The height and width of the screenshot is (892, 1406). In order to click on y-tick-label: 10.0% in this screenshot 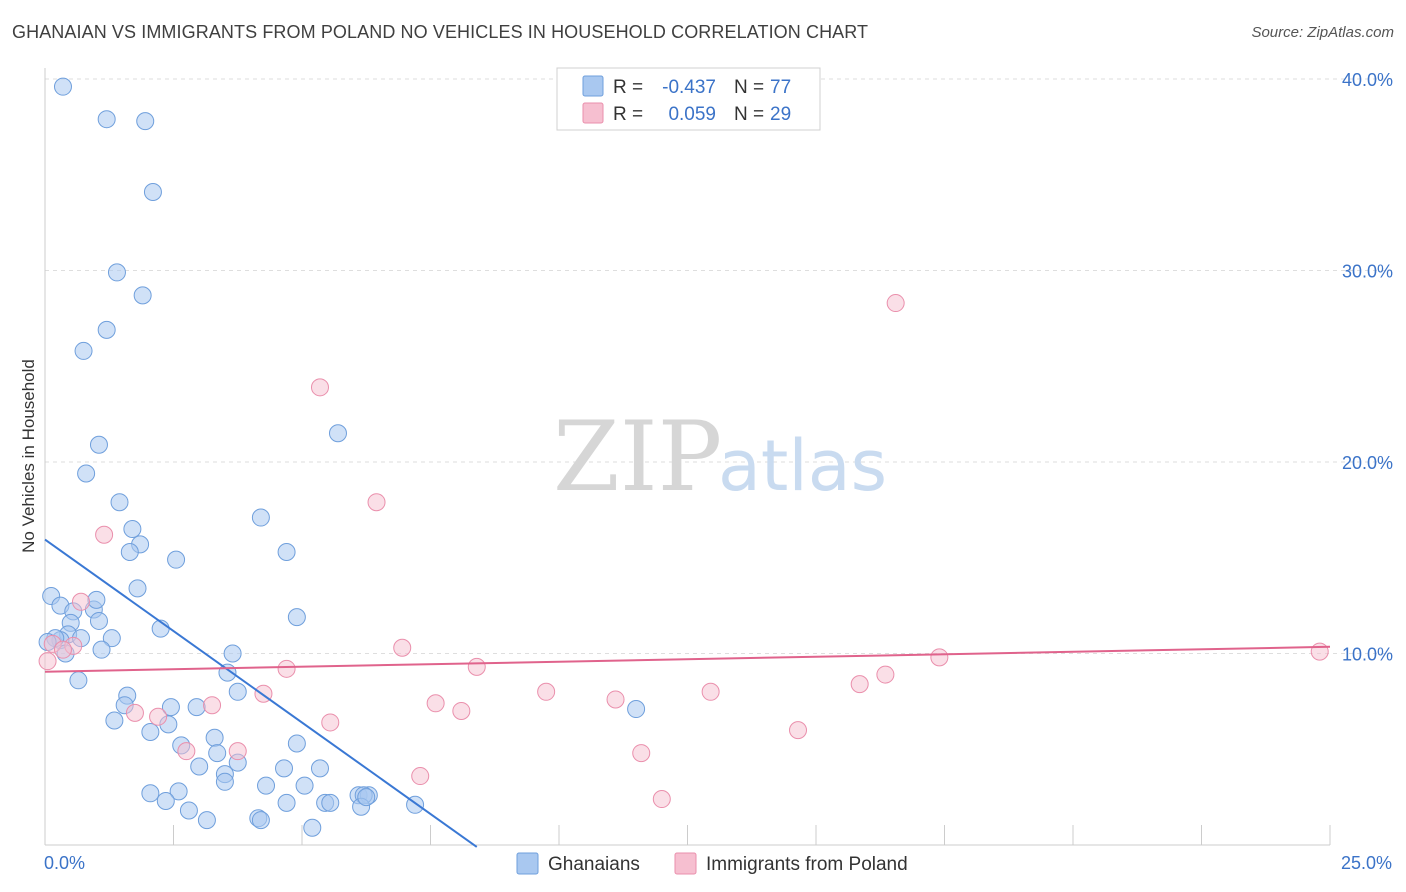, I will do `click(1367, 655)`.